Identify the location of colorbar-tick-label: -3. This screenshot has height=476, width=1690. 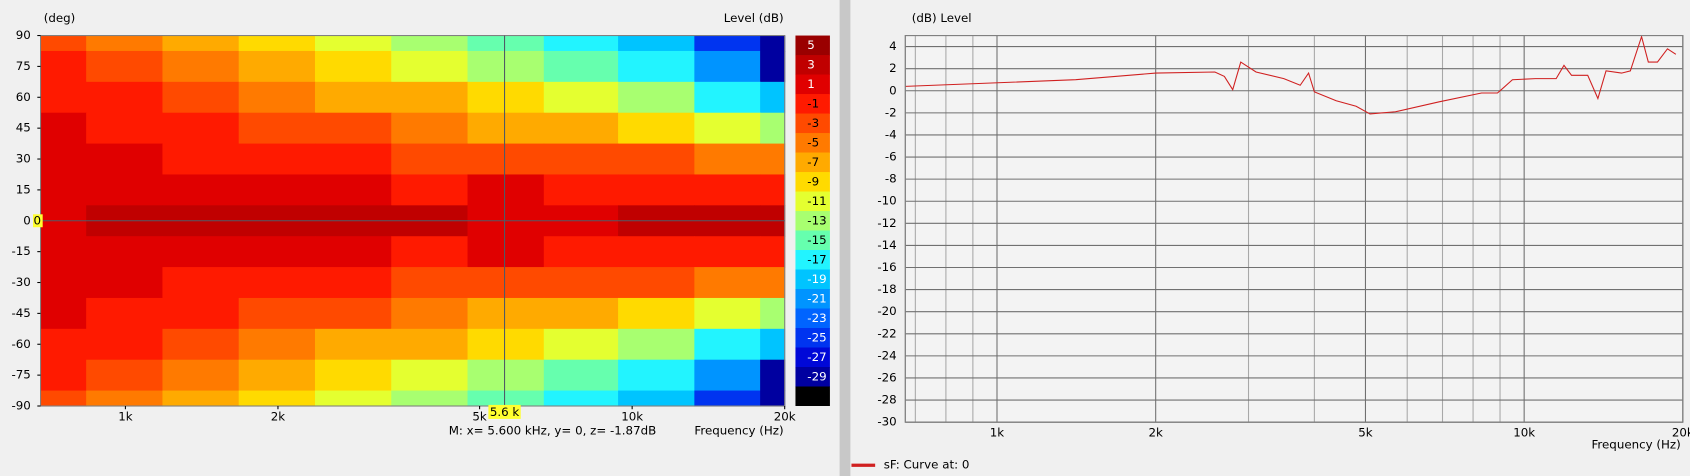
(813, 123).